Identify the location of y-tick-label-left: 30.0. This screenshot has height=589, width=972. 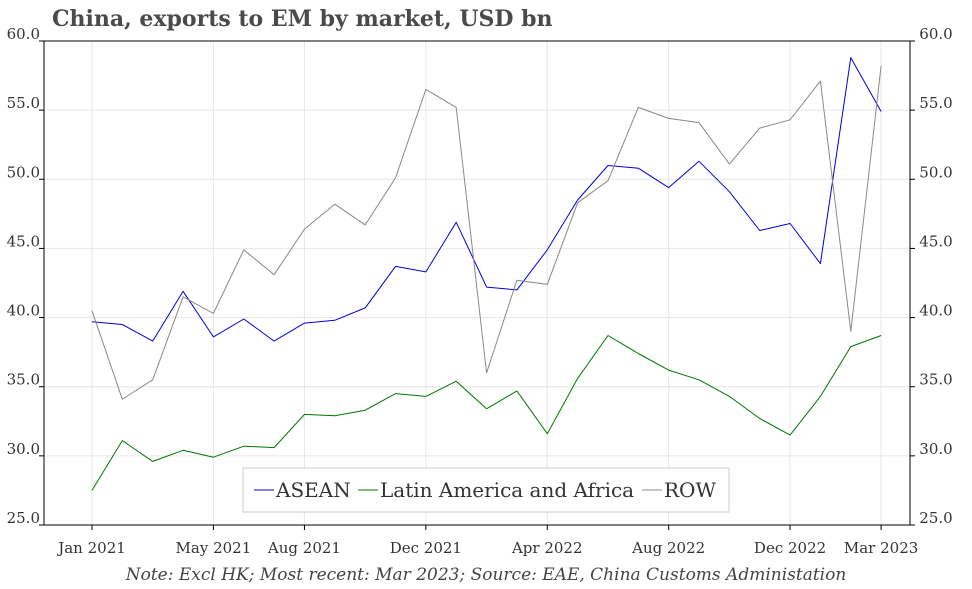
(23, 449).